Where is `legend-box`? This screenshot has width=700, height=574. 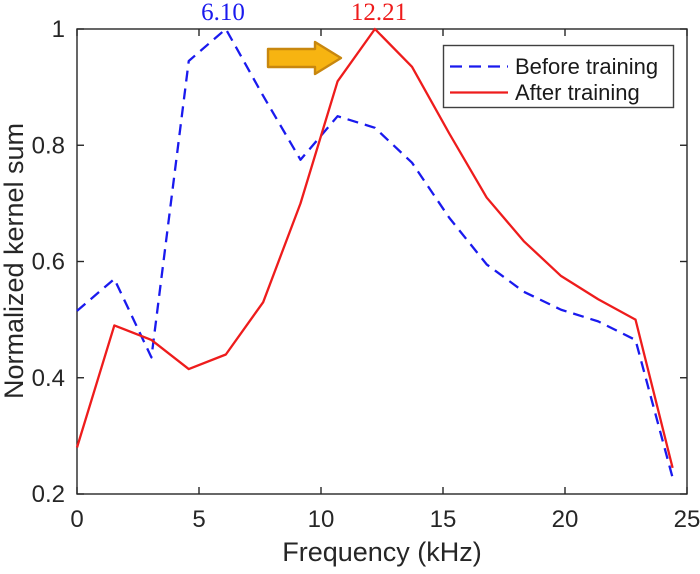 legend-box is located at coordinates (558, 76).